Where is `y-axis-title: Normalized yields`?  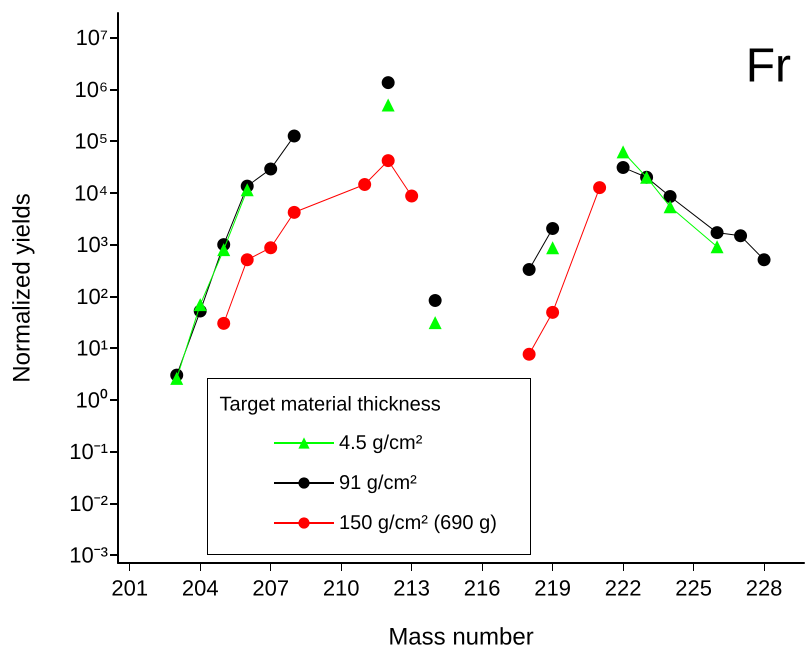
y-axis-title: Normalized yields is located at coordinates (22, 288).